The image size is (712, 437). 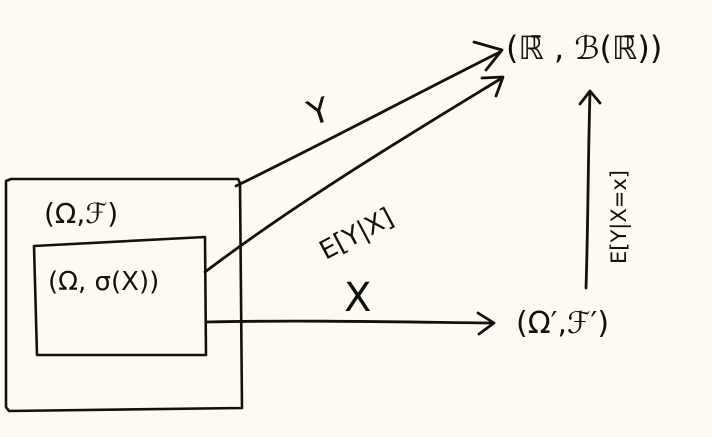 I want to click on arrow-up-line, so click(x=588, y=190).